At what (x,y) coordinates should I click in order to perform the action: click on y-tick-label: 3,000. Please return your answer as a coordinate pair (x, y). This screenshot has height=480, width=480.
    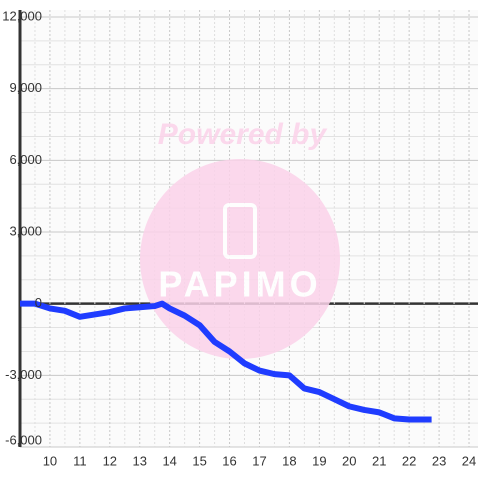
    Looking at the image, I should click on (25, 230).